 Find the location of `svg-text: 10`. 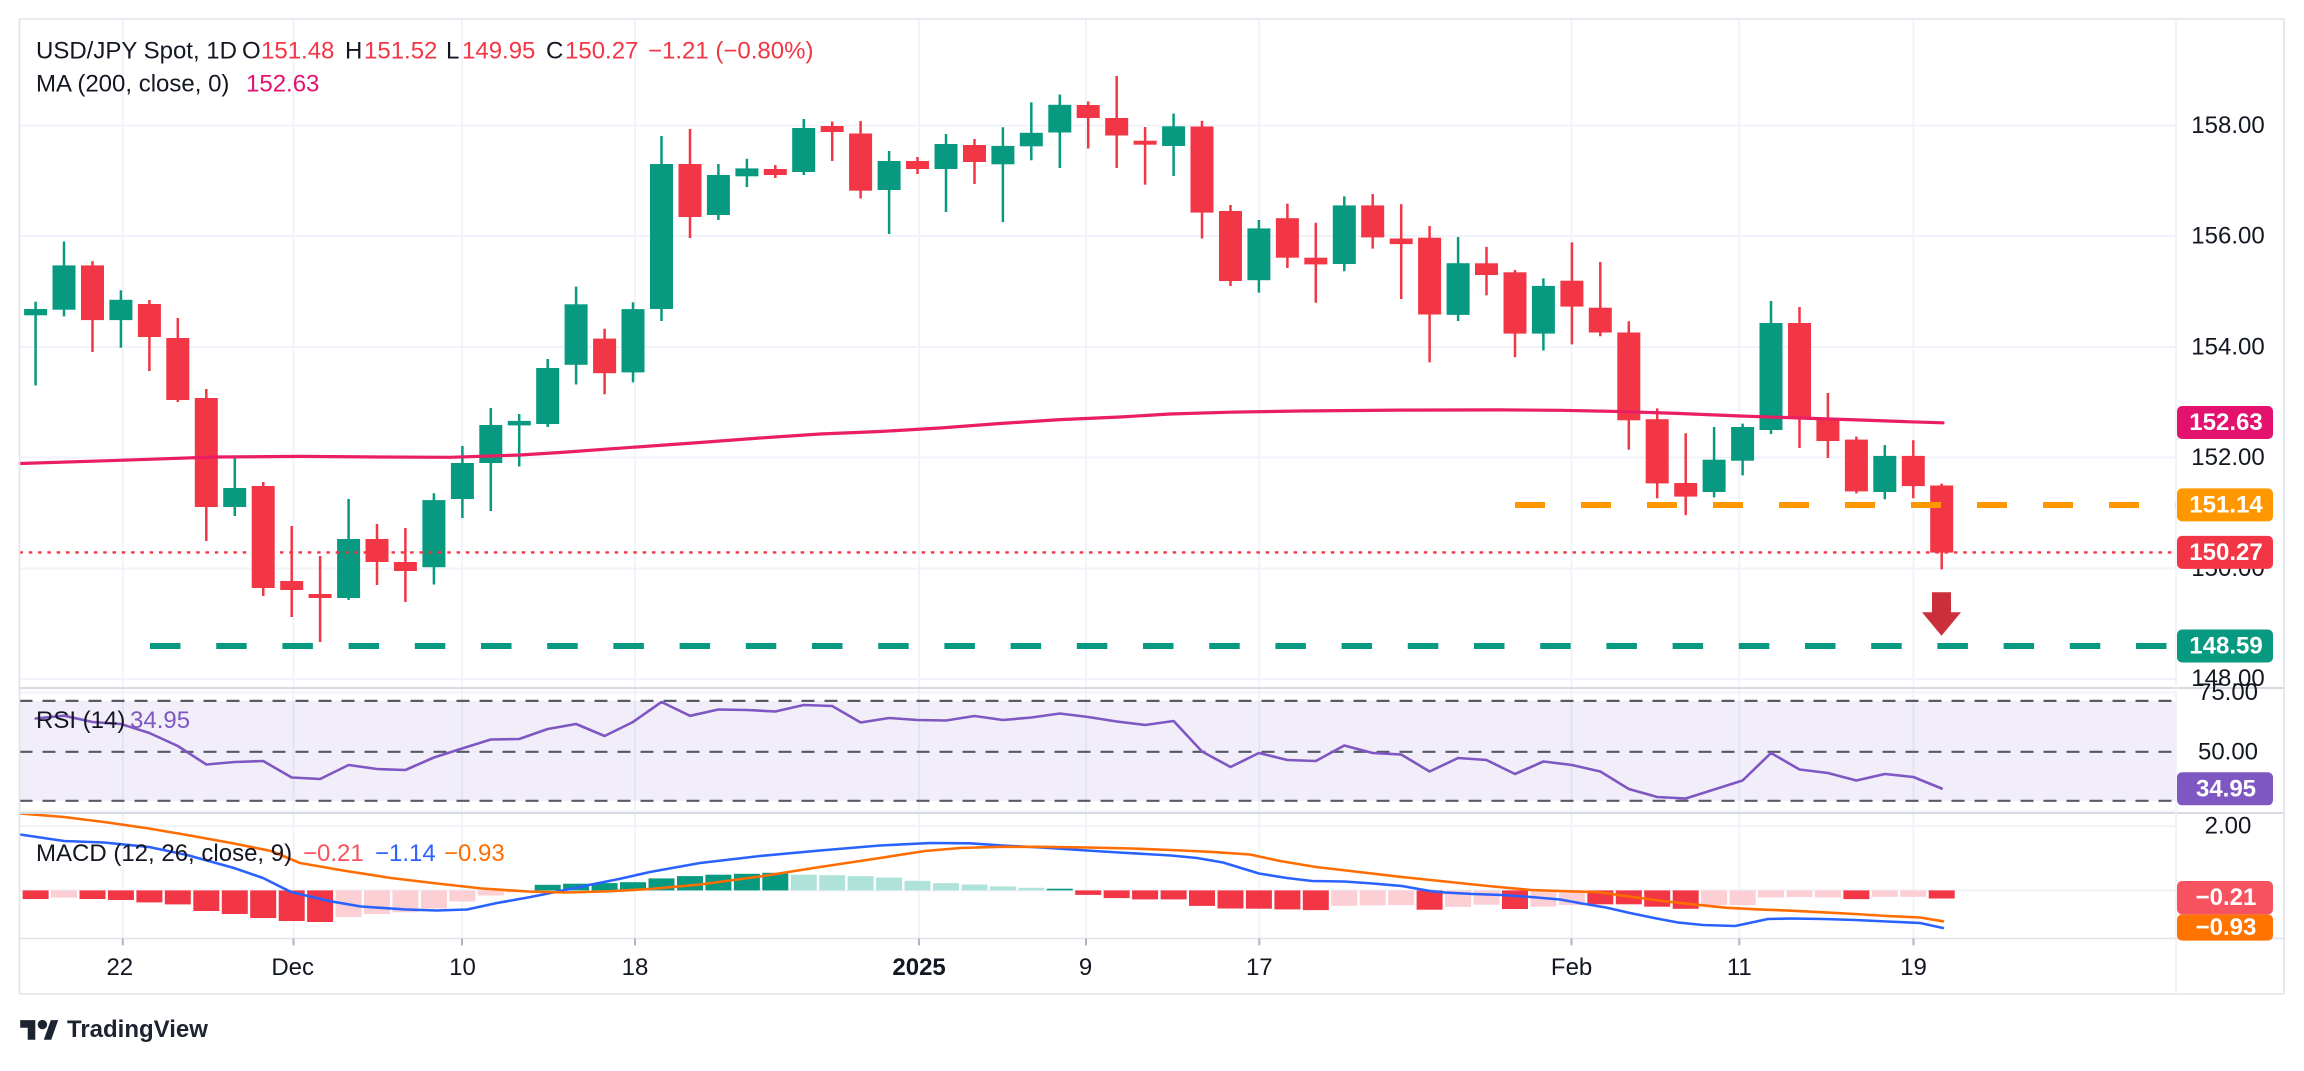

svg-text: 10 is located at coordinates (462, 967).